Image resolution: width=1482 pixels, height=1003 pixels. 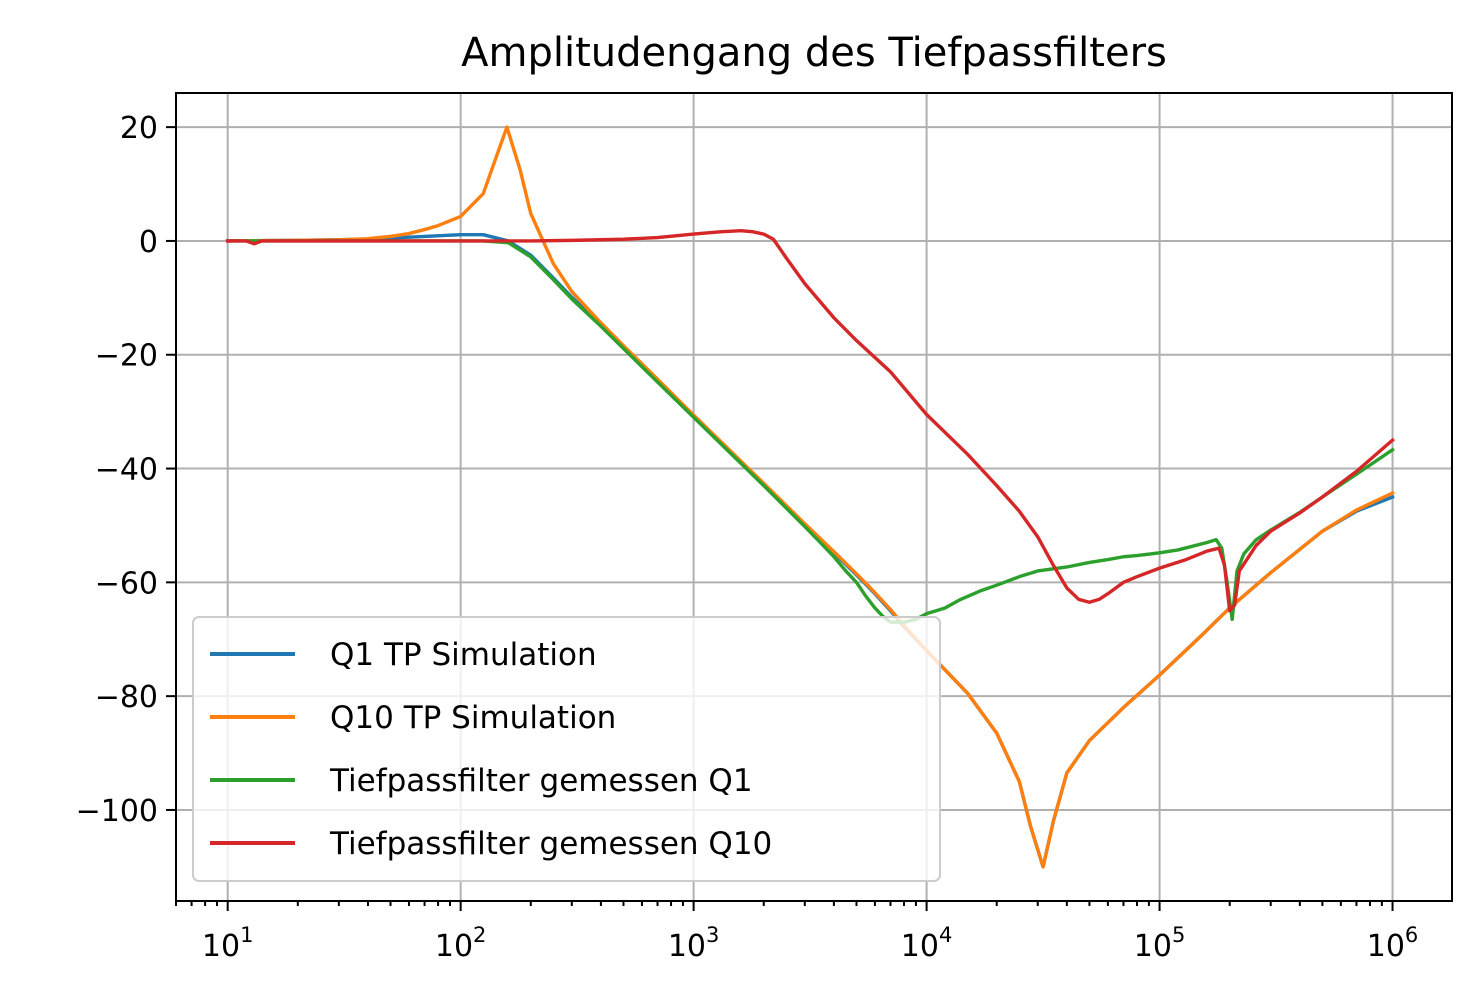 I want to click on legend-label: Q10 TP Simulation, so click(x=473, y=718).